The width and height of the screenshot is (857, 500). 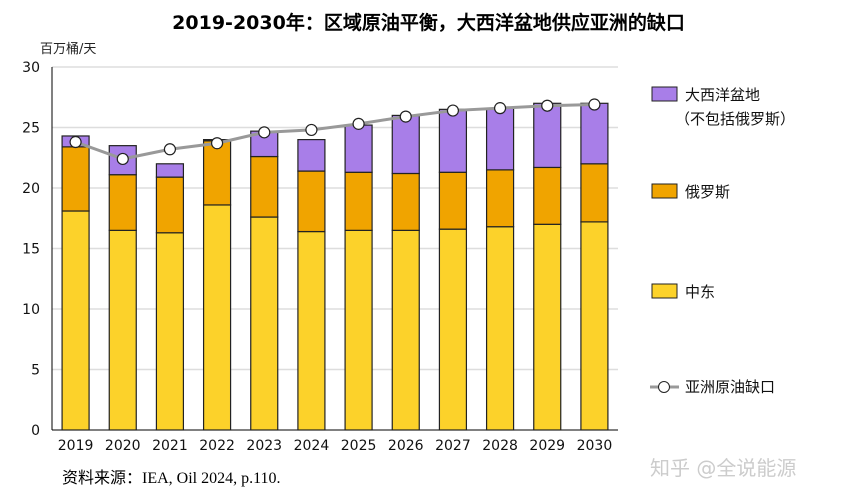 I want to click on x-tick-label: 2027, so click(x=453, y=446).